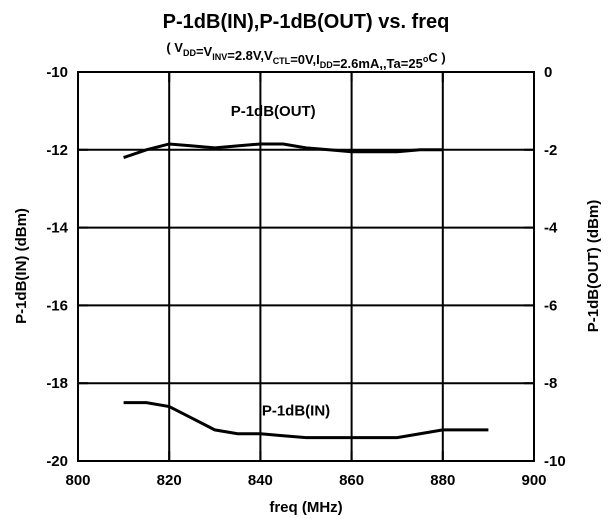 This screenshot has height=529, width=615. Describe the element at coordinates (273, 111) in the screenshot. I see `series-label: P-1dB(OUT)` at that location.